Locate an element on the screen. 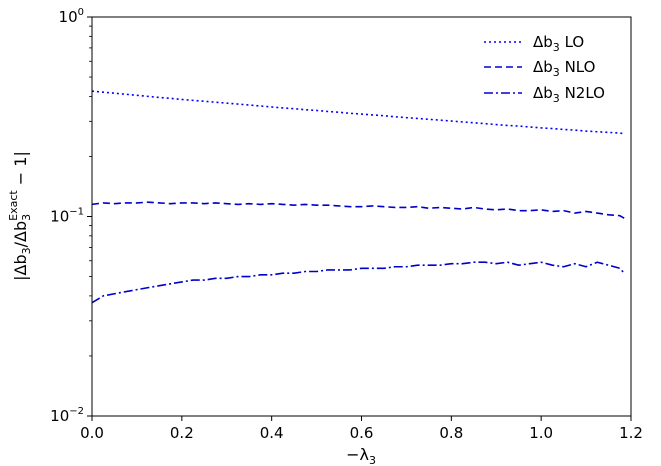  x-tick-label-4: 0.8 is located at coordinates (451, 433).